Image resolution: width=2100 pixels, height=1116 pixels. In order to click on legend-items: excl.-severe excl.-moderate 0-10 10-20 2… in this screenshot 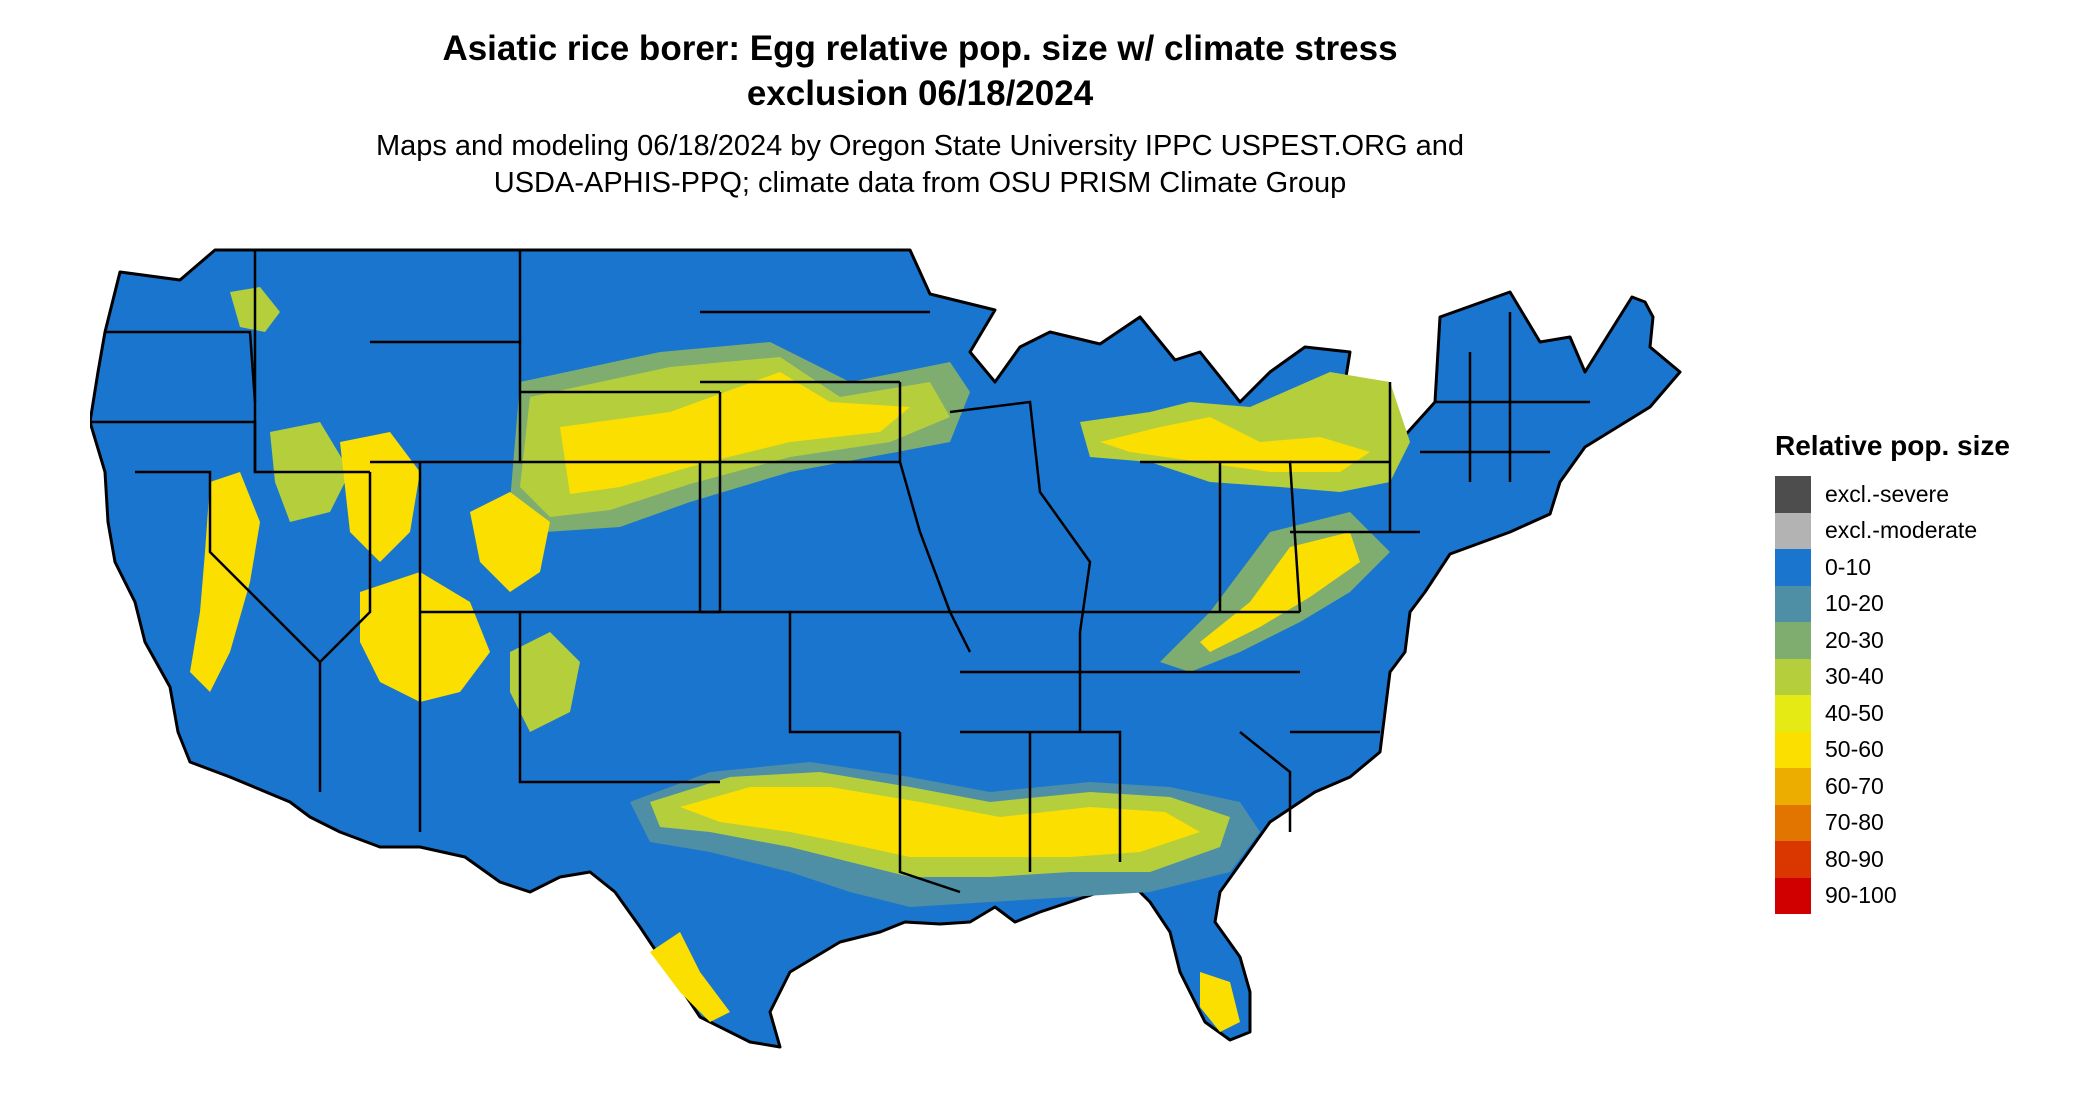, I will do `click(1925, 695)`.